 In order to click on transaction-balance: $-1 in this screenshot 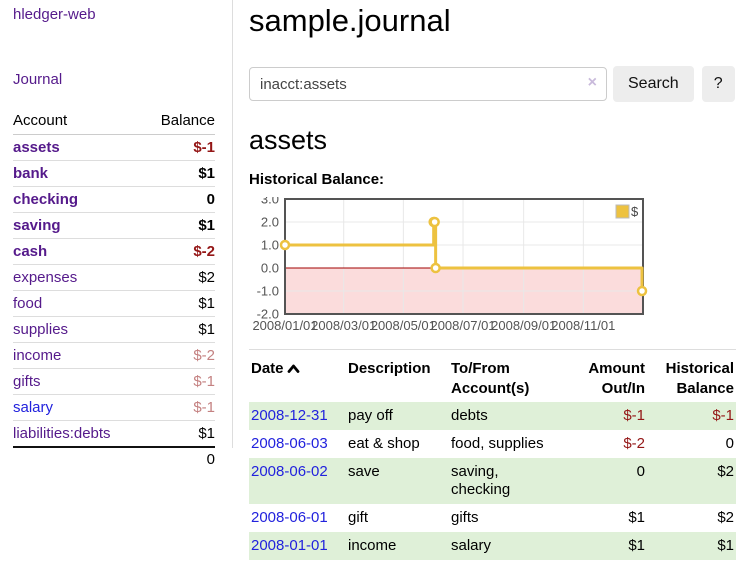, I will do `click(723, 415)`.